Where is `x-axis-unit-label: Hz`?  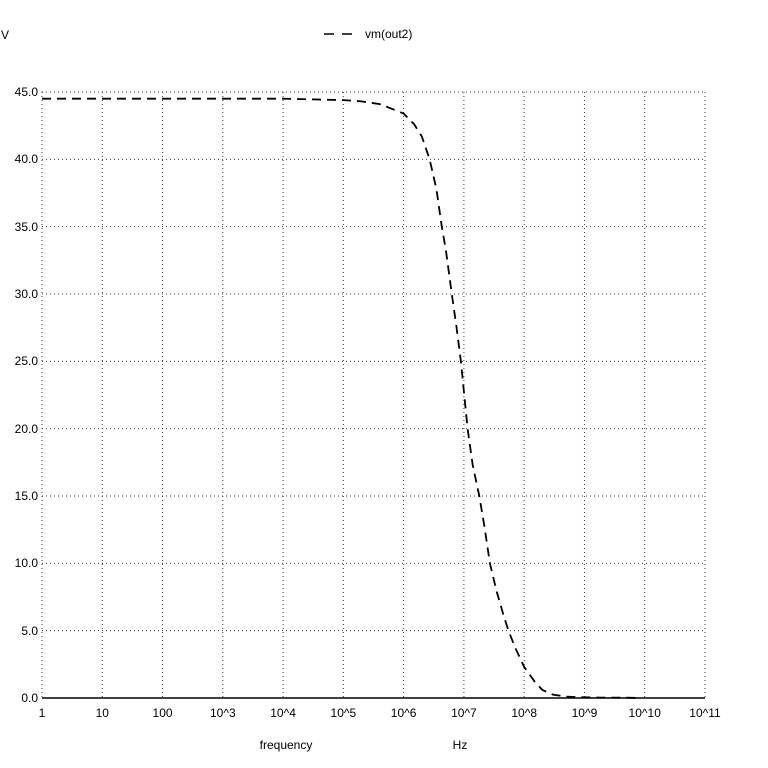 x-axis-unit-label: Hz is located at coordinates (460, 745).